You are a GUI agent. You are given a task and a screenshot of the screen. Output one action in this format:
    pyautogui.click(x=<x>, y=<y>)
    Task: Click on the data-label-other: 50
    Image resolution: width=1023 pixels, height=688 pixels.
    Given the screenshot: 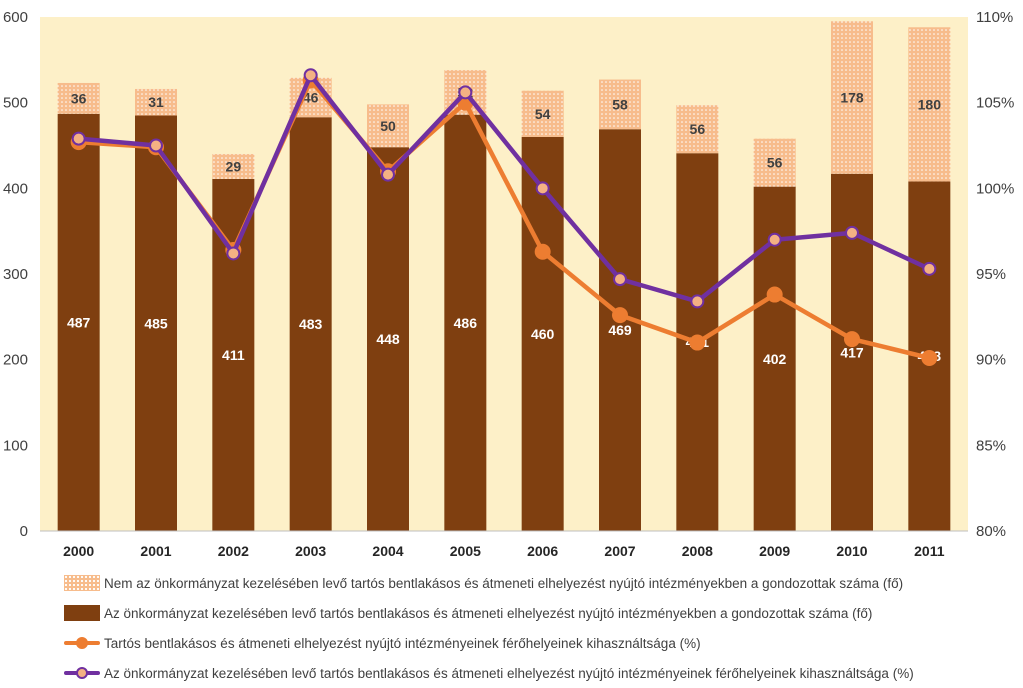 What is the action you would take?
    pyautogui.click(x=388, y=126)
    